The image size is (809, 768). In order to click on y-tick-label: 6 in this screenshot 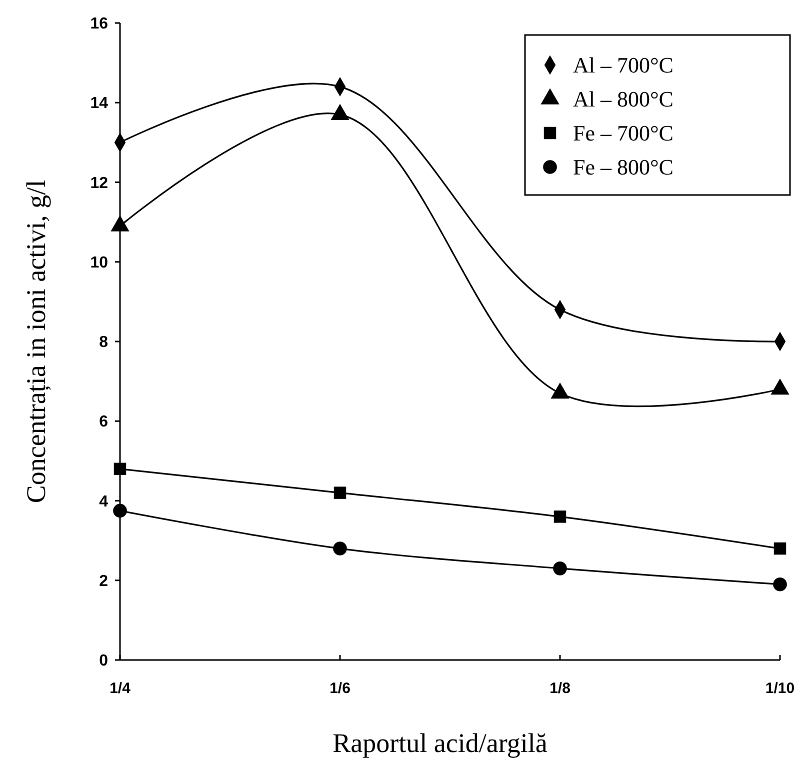, I will do `click(103, 422)`.